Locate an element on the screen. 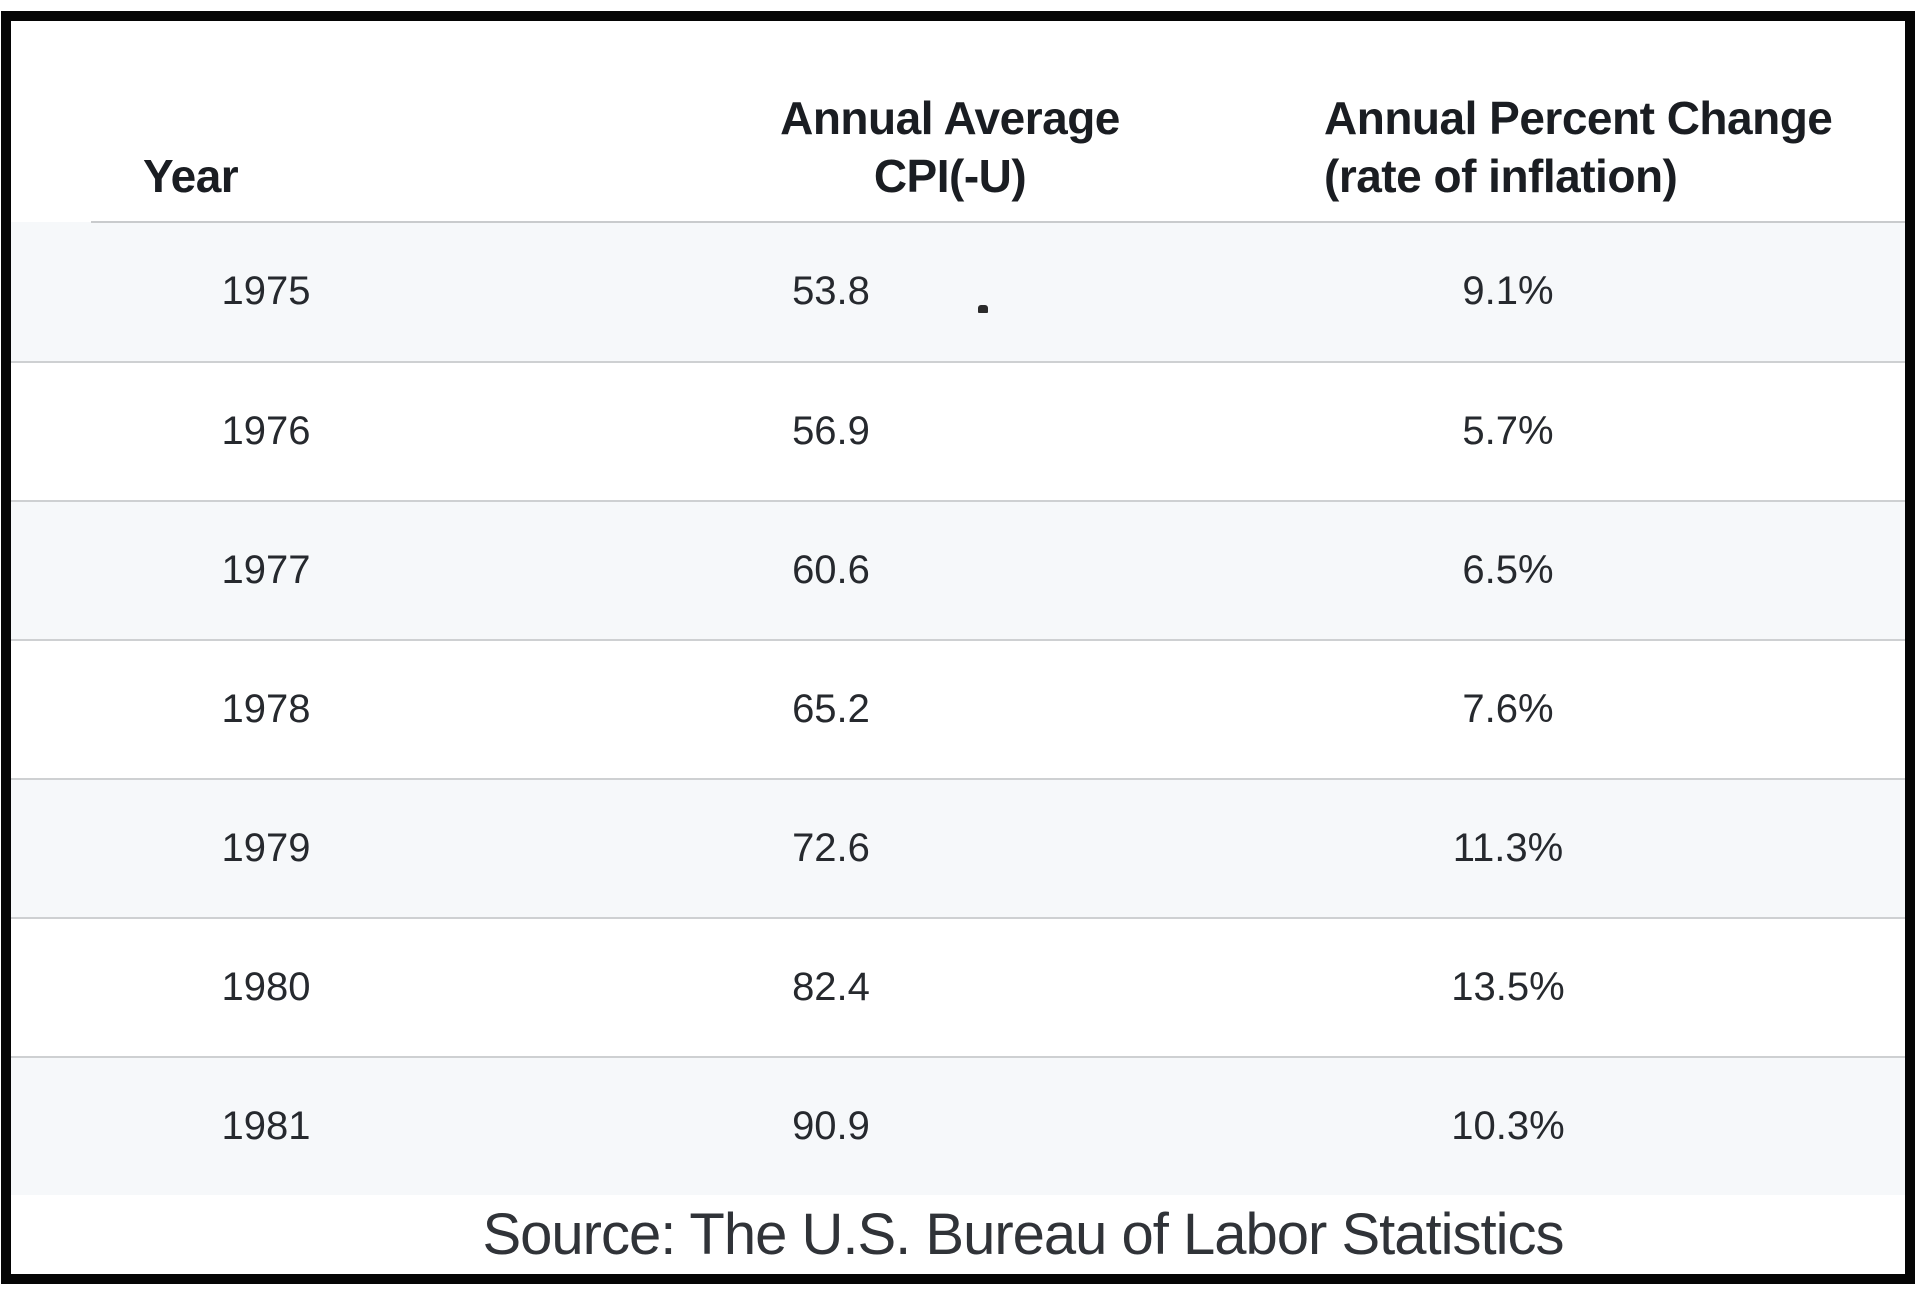 This screenshot has width=1920, height=1300. table-row: 1975 53.8 9.1% is located at coordinates (958, 291).